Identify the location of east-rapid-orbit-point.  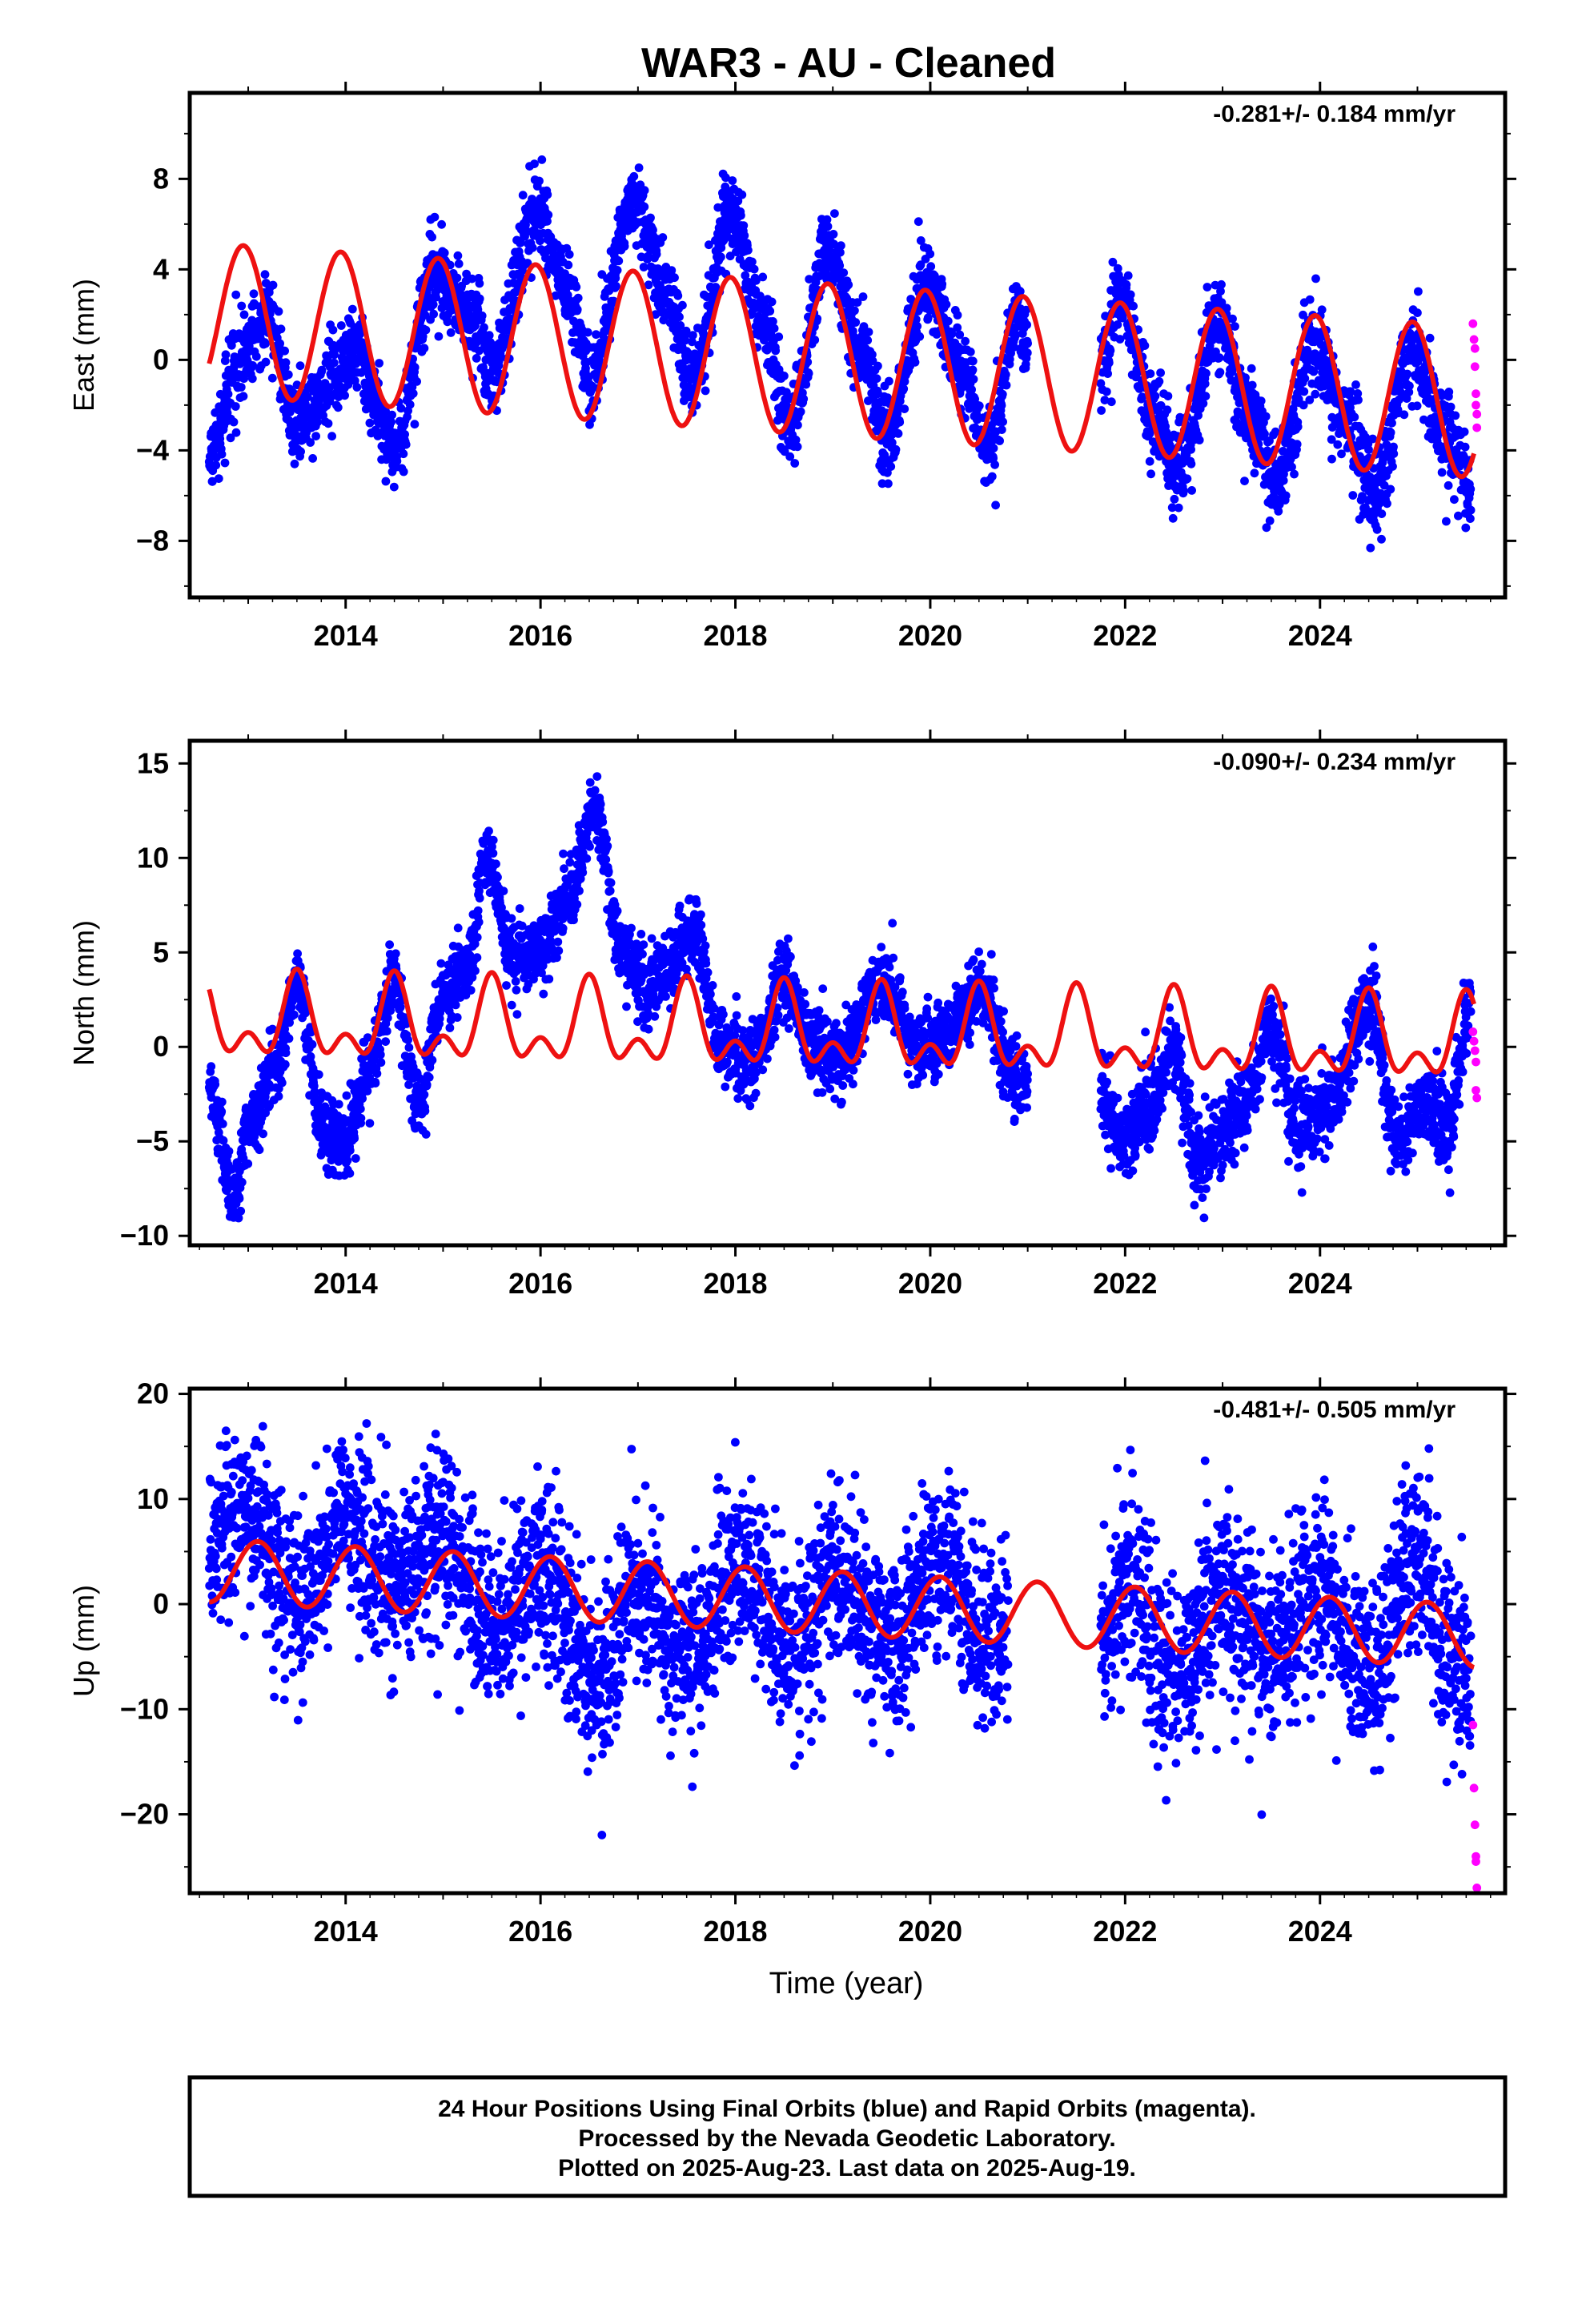
(1476, 405).